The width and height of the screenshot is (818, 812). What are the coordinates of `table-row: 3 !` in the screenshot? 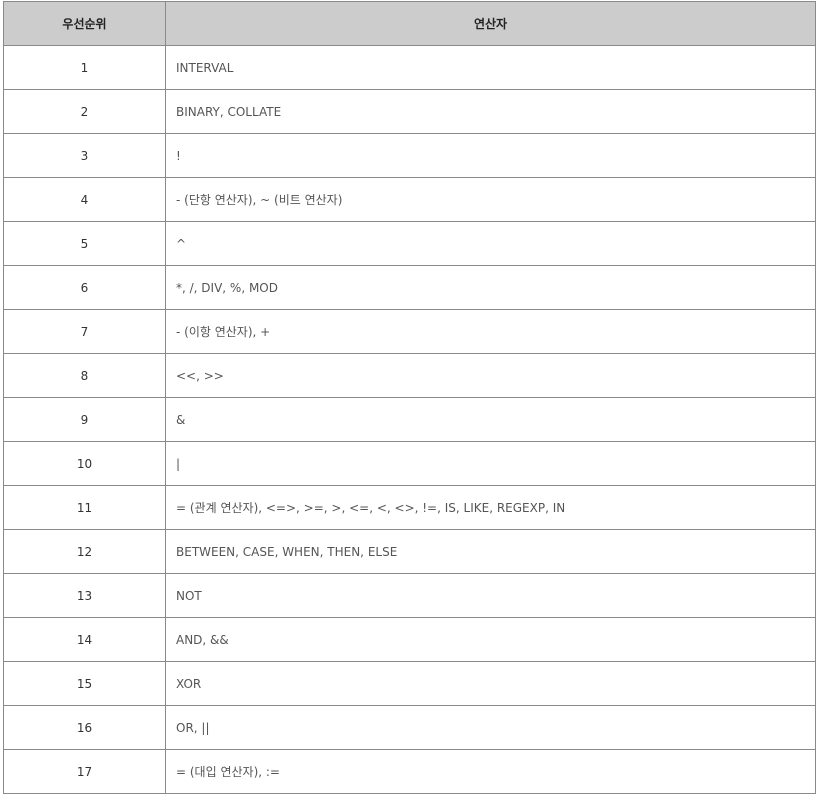 It's located at (409, 155).